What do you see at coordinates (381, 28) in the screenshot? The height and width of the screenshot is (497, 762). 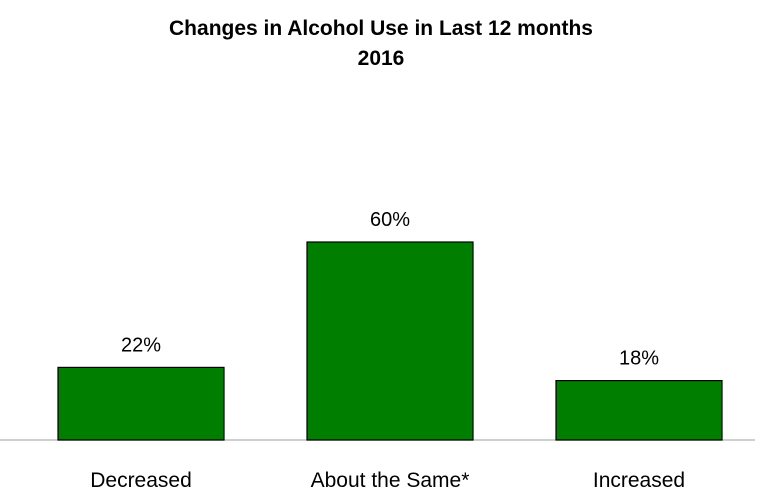 I see `chart-title: Changes in Alcohol Use in Last 12 months` at bounding box center [381, 28].